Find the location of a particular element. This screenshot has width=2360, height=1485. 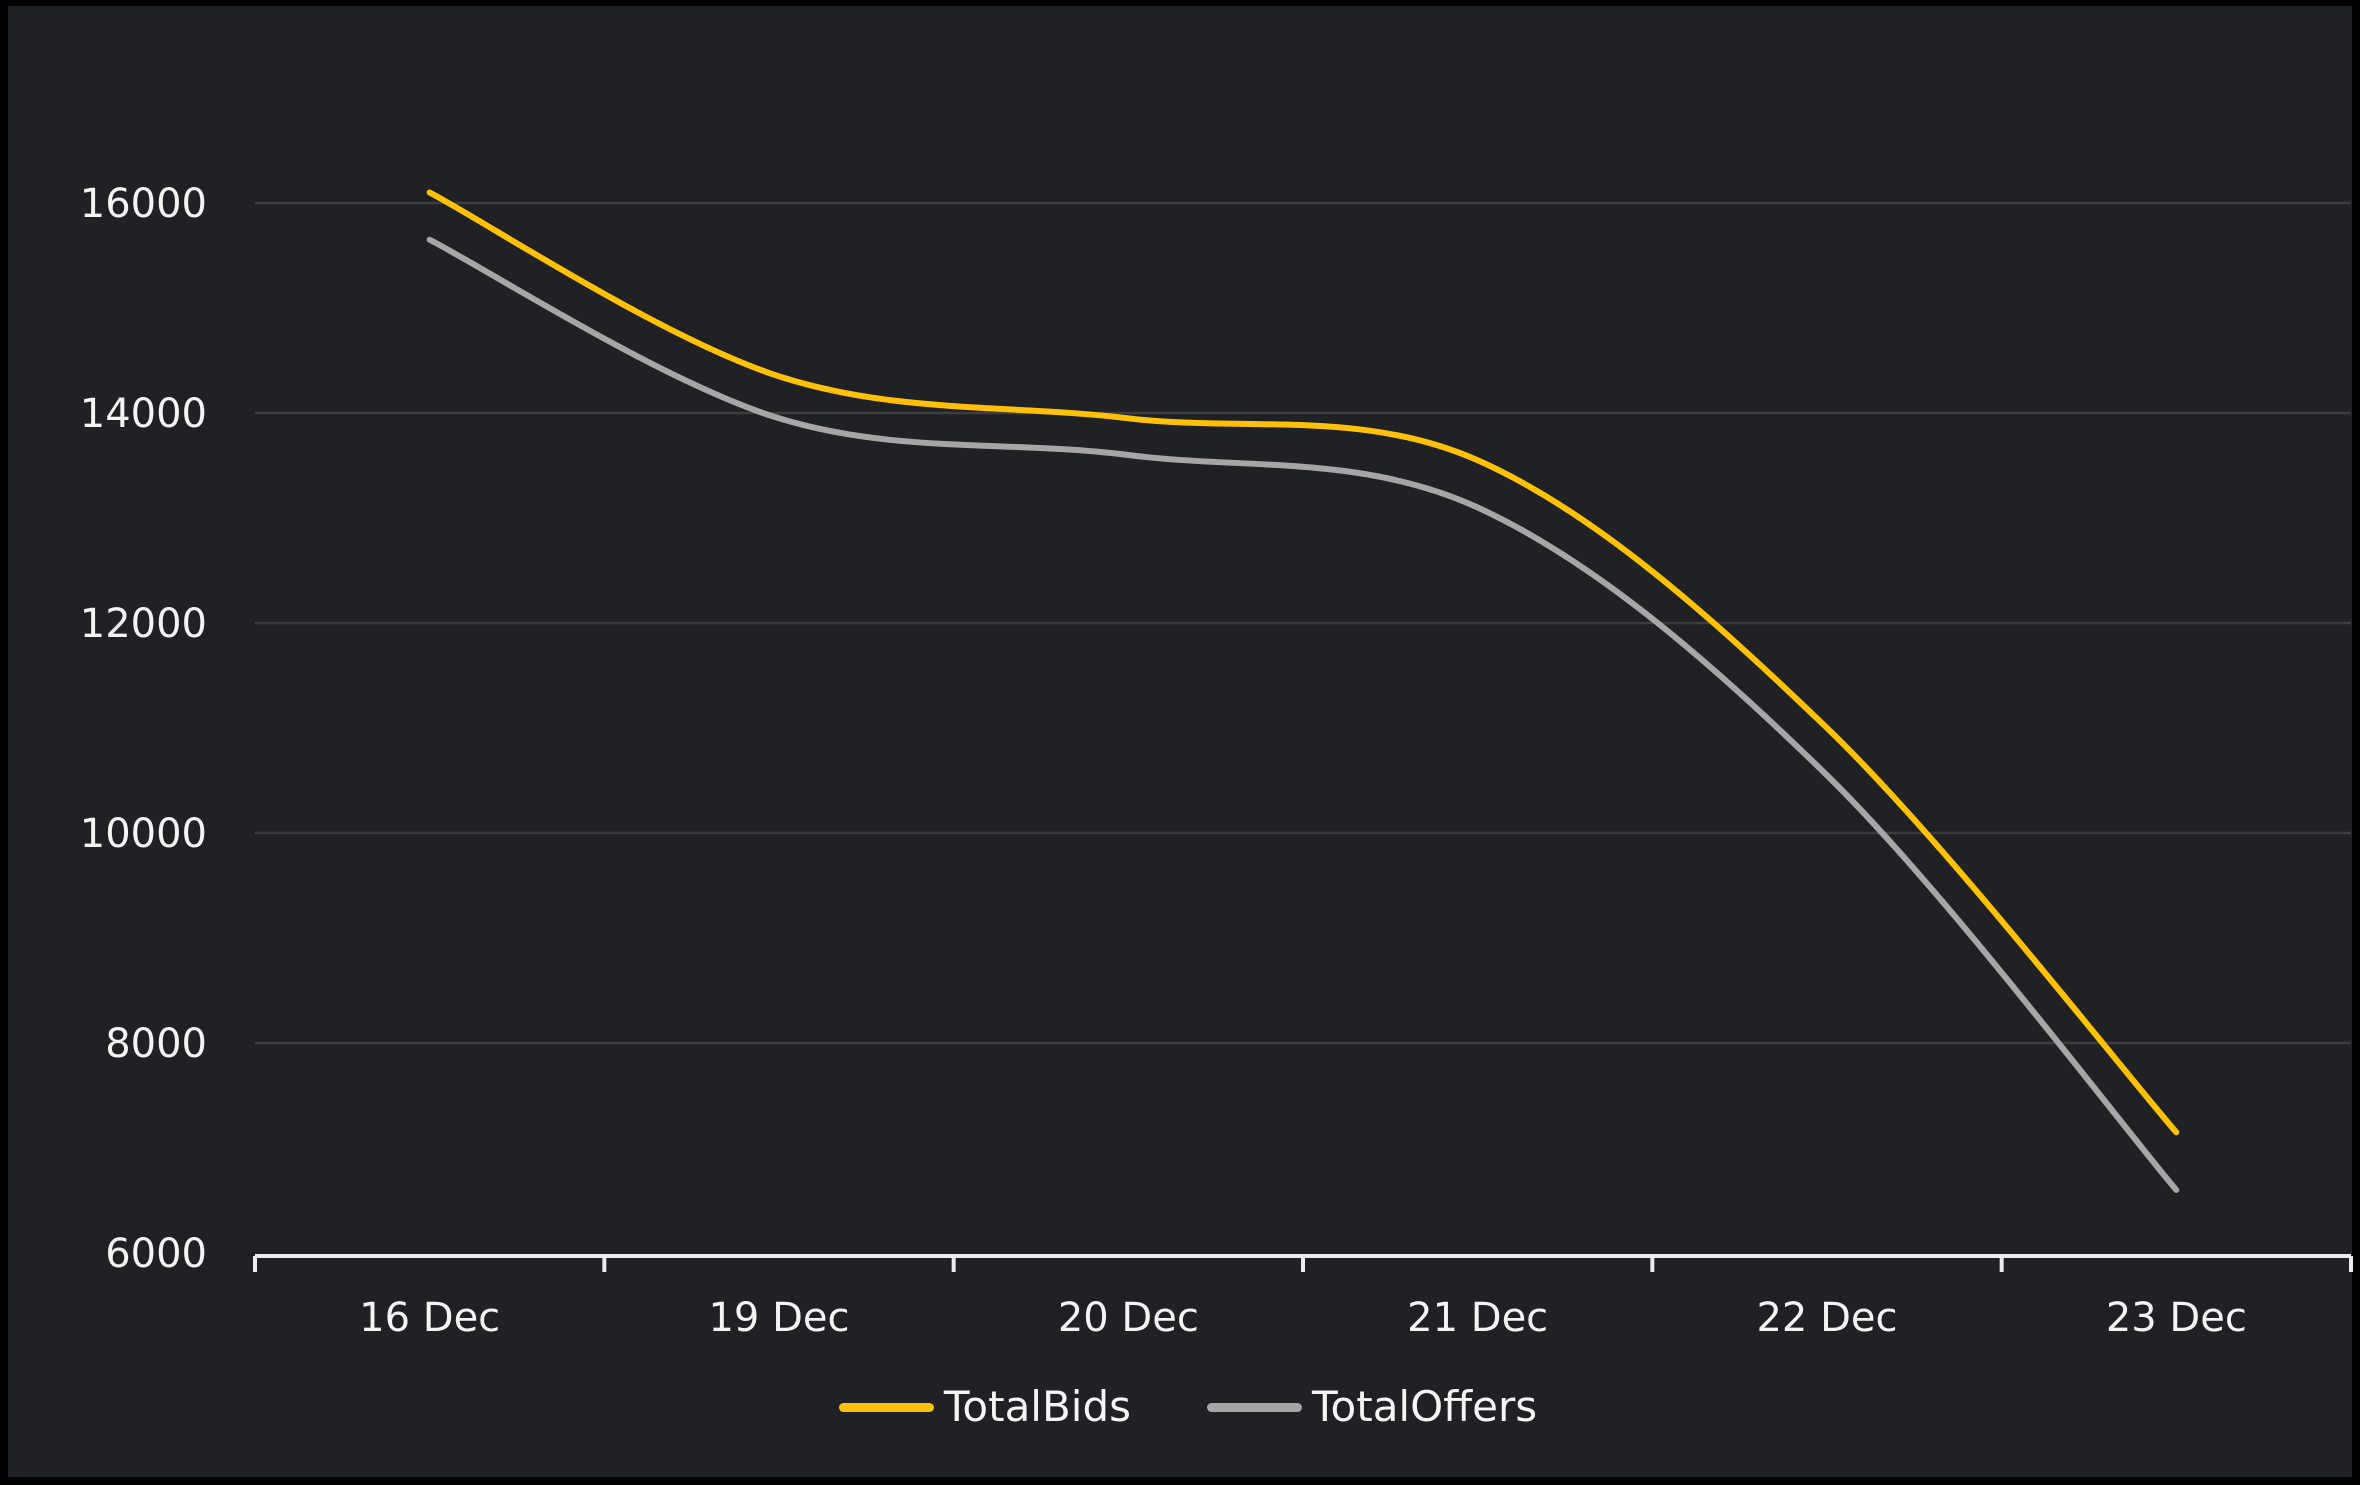

y-axis-label: 14000 is located at coordinates (143, 414).